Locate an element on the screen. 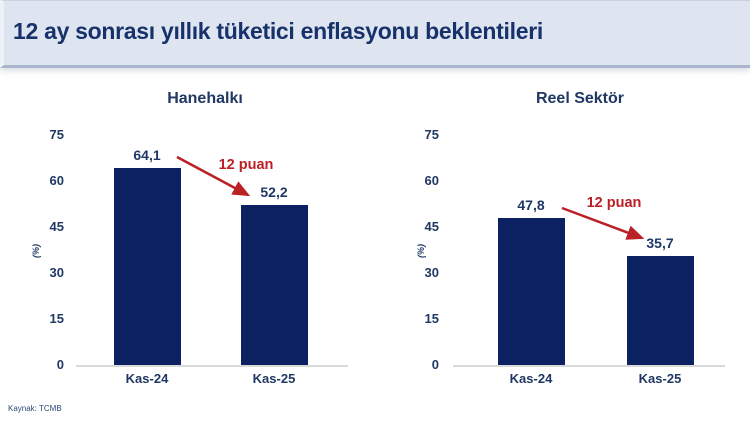 The height and width of the screenshot is (421, 750). bar-value-label: 52,2 is located at coordinates (274, 191).